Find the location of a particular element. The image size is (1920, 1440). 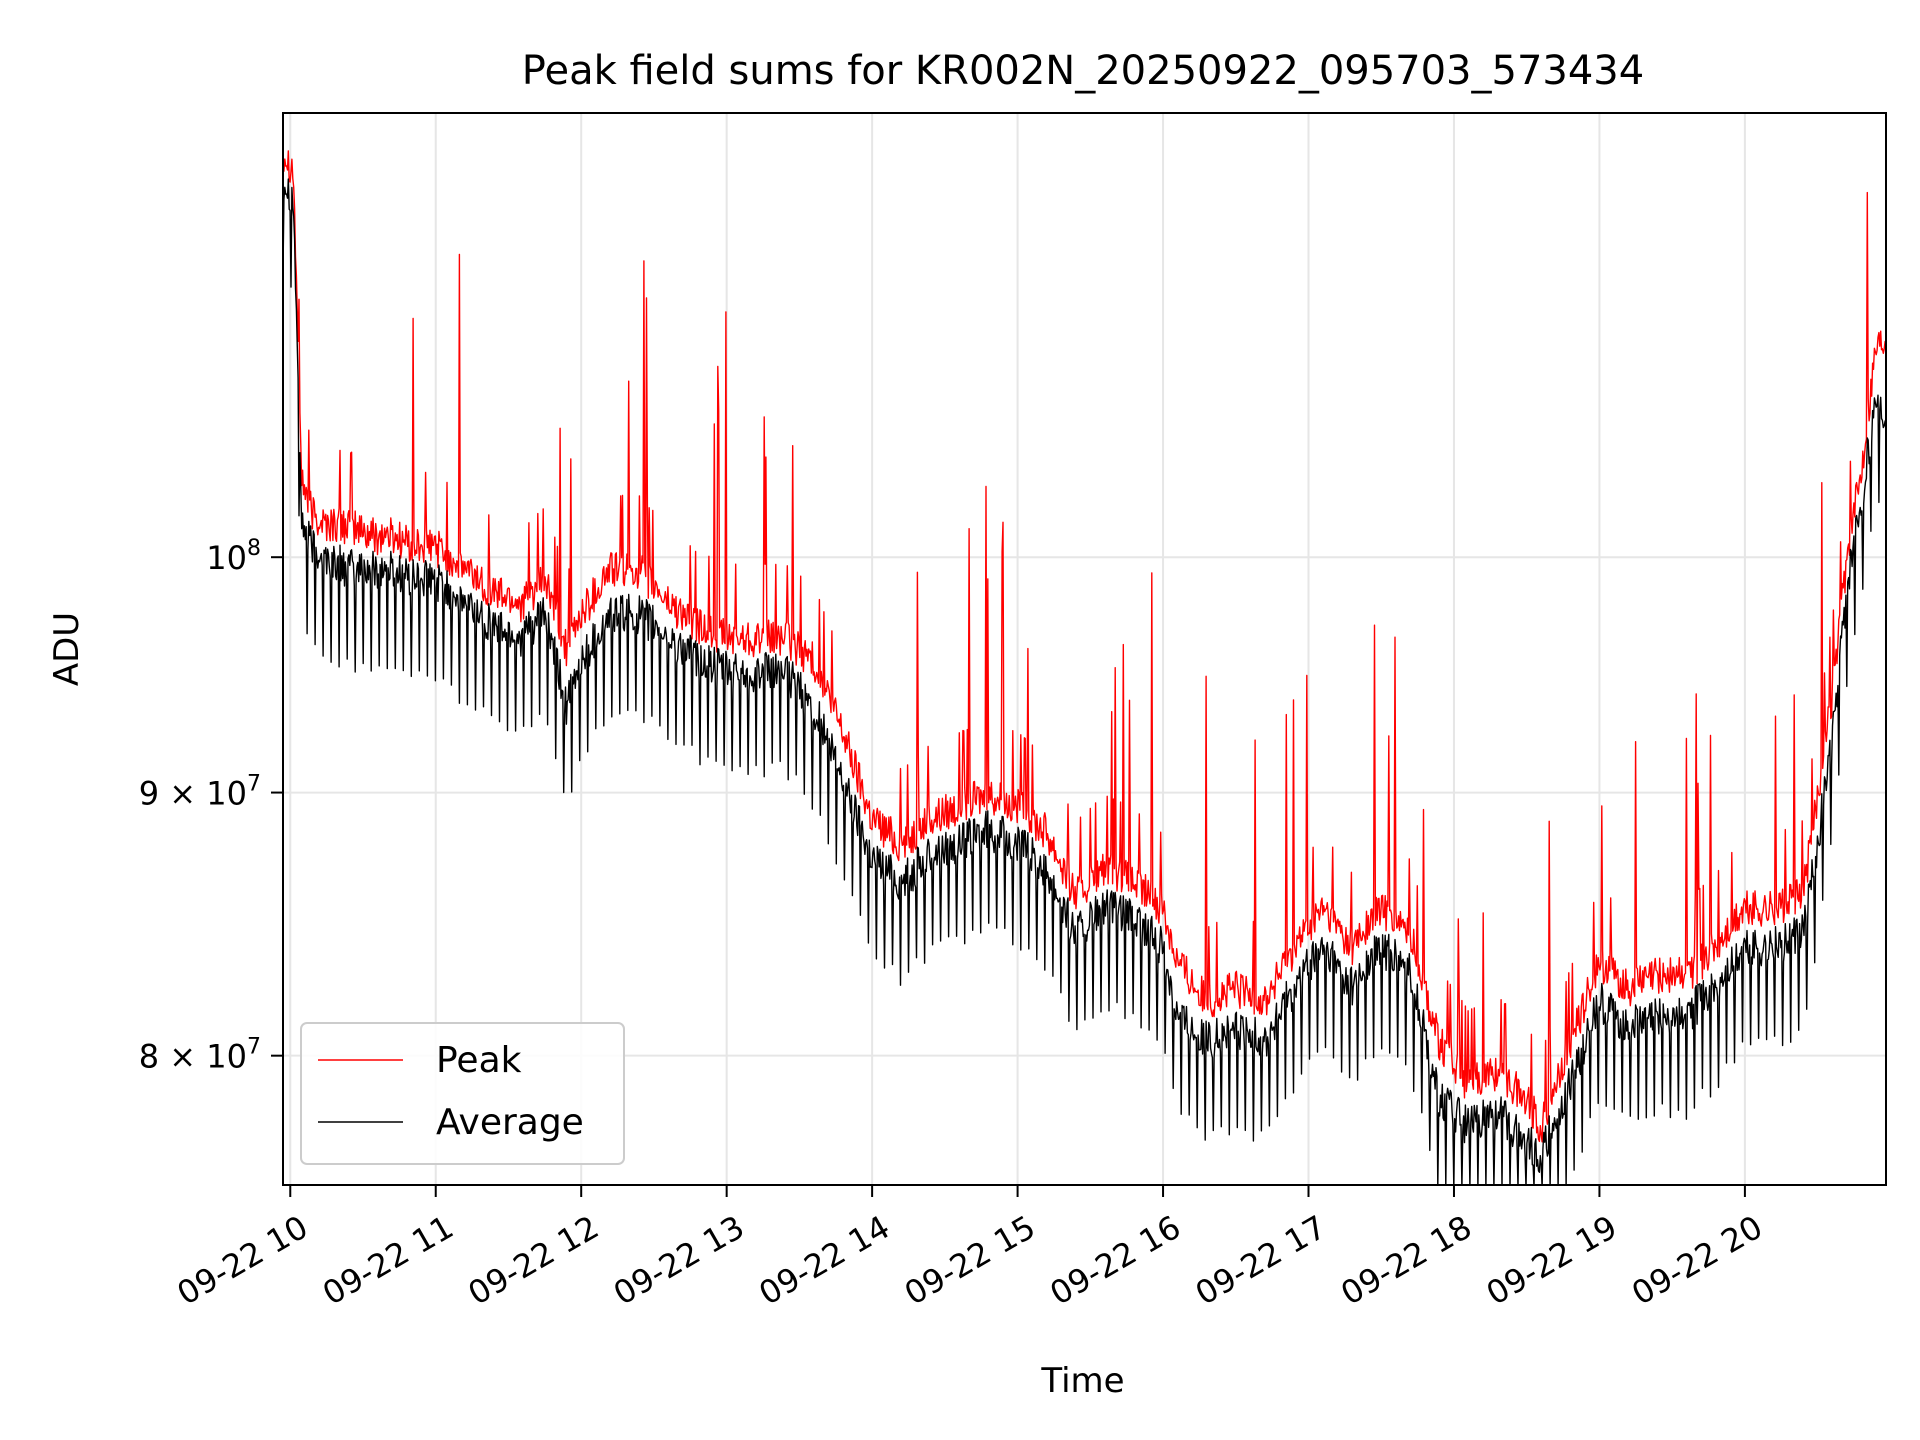

legend-box is located at coordinates (462, 1093).